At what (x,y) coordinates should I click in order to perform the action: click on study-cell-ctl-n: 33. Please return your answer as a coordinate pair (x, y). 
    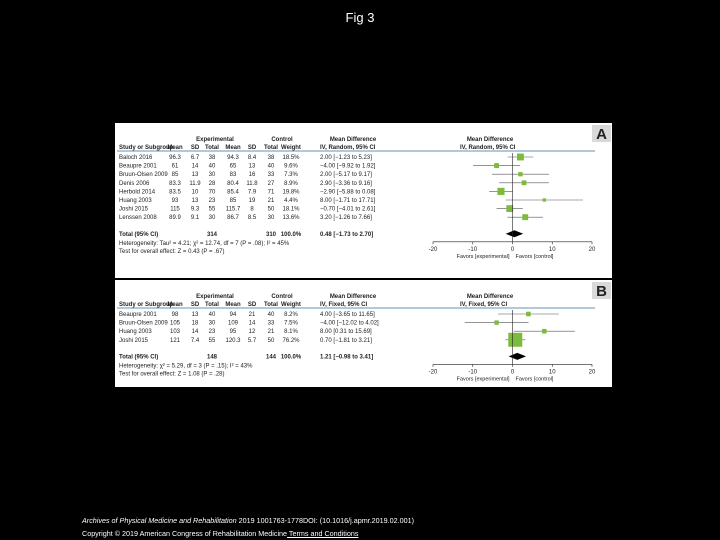
    Looking at the image, I should click on (271, 324).